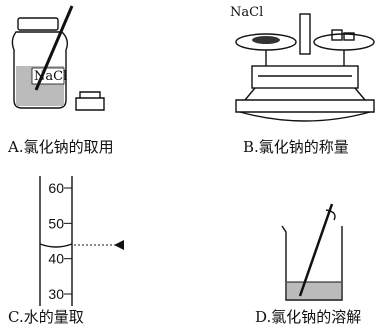  Describe the element at coordinates (246, 12) in the screenshot. I see `reagent-label: NaCl` at that location.